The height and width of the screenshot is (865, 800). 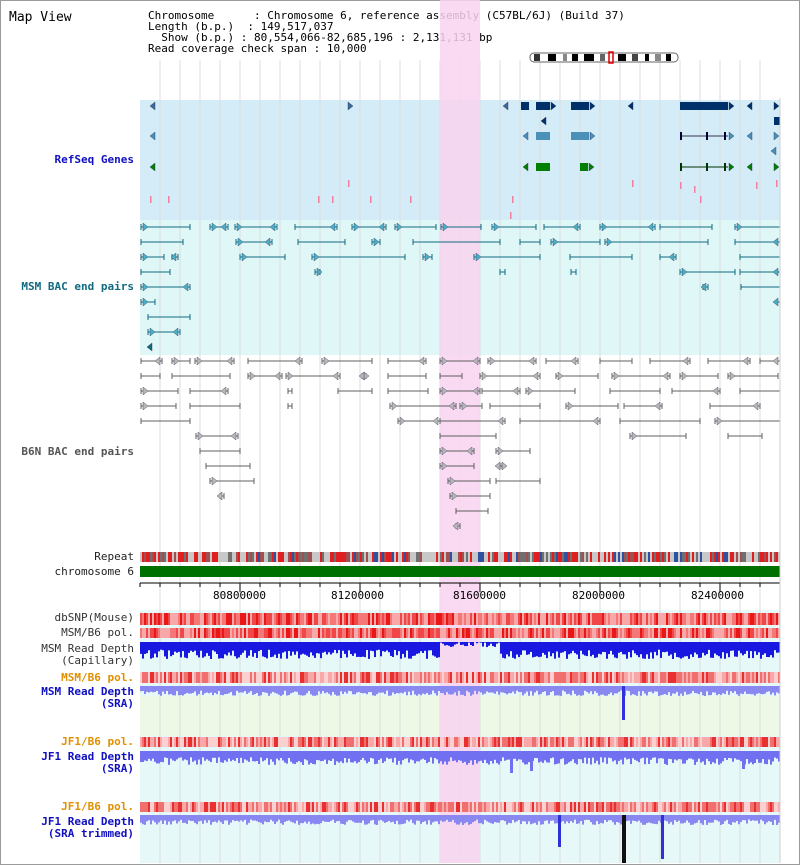 I want to click on track-label-jf1-depth-sra: JF1 Read Depth (SRA), so click(x=87, y=762).